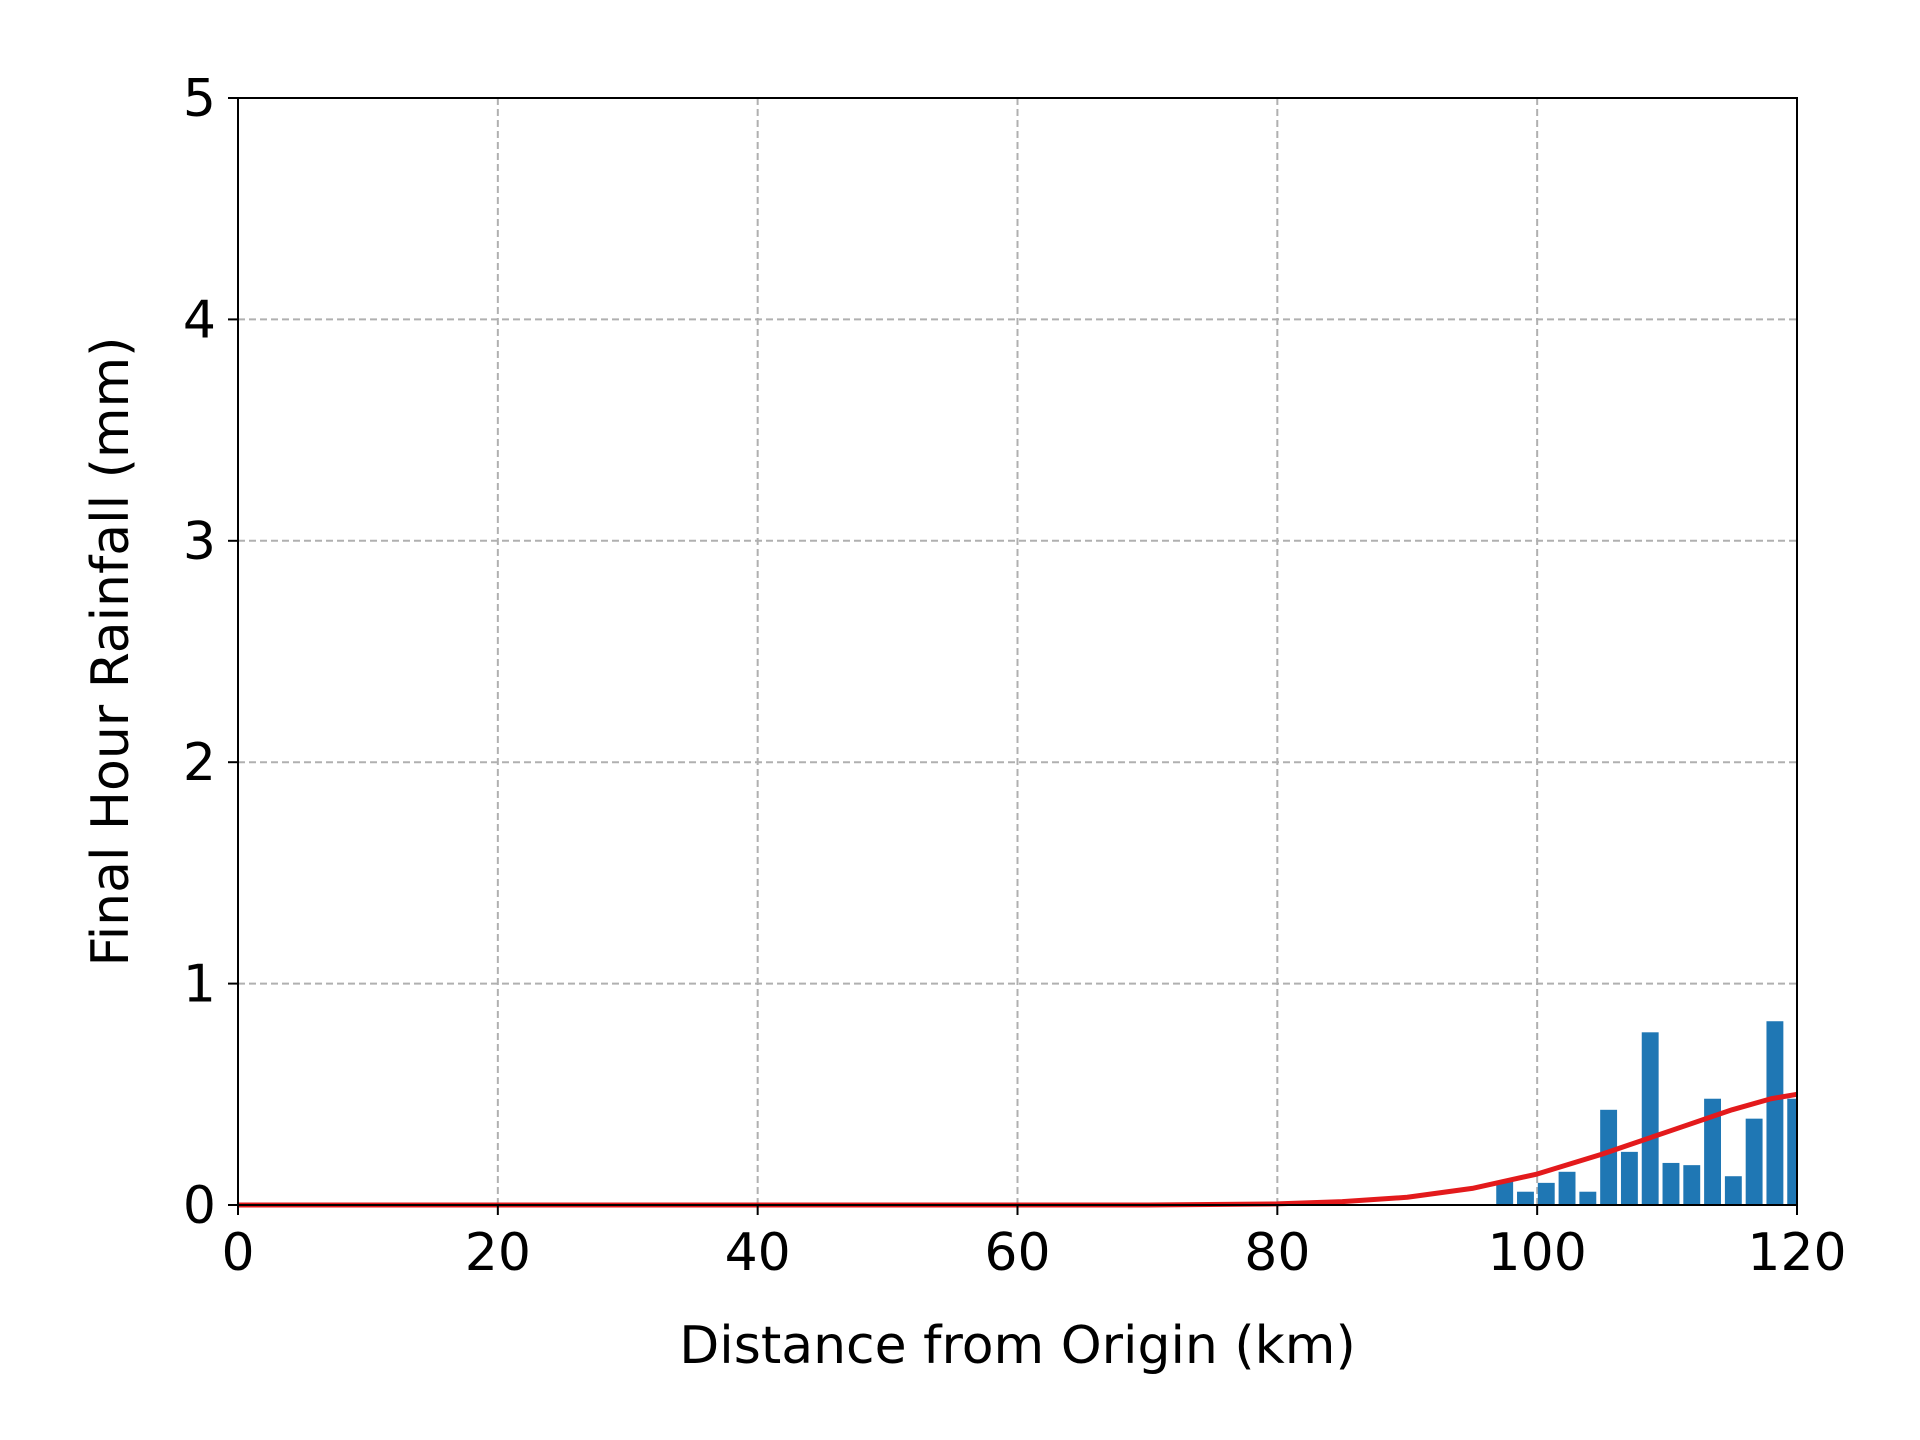 This screenshot has width=1920, height=1440. Describe the element at coordinates (199, 985) in the screenshot. I see `y-tick-label: 1` at that location.